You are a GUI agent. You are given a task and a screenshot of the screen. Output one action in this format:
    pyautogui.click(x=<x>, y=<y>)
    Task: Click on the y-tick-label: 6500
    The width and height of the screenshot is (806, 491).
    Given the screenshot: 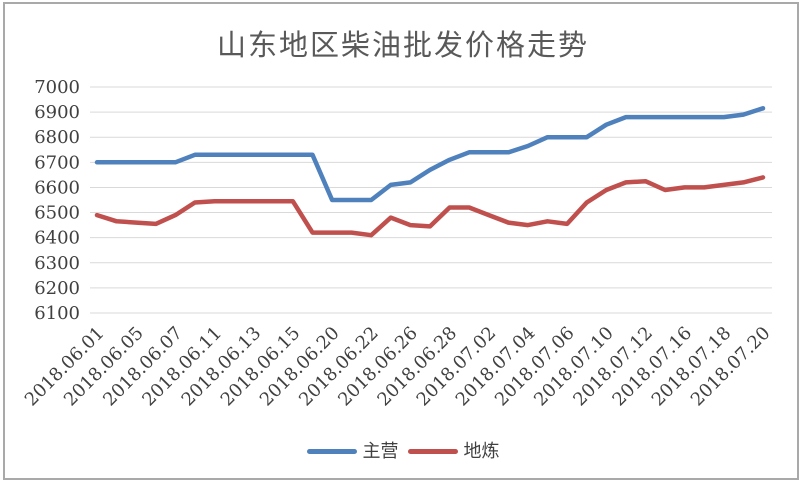 What is the action you would take?
    pyautogui.click(x=57, y=213)
    